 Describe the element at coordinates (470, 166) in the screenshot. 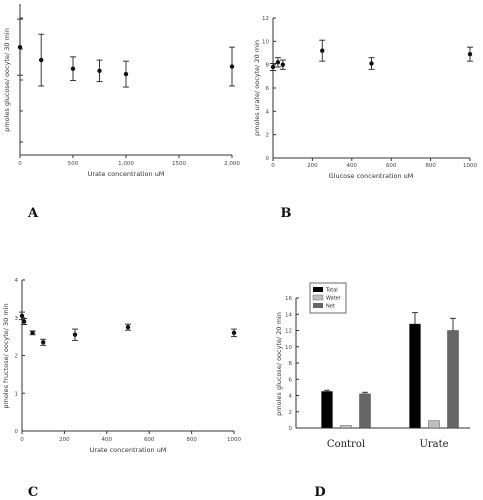

I see `panel-b-x-tick-label: 1000` at that location.